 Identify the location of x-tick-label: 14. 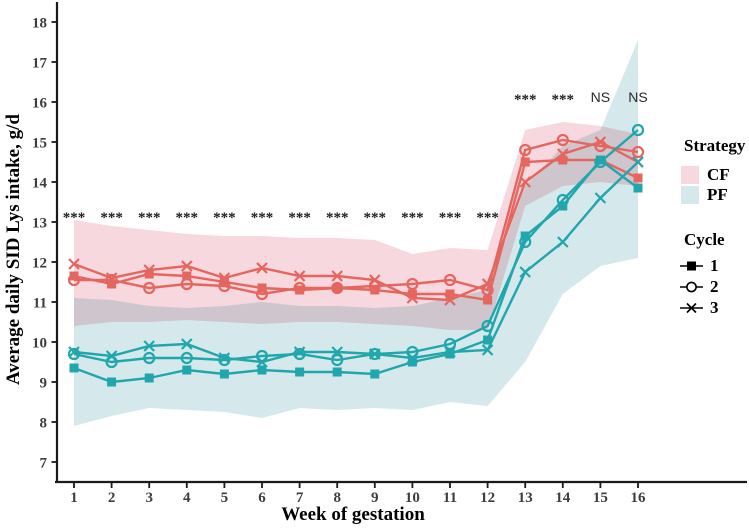
(563, 498).